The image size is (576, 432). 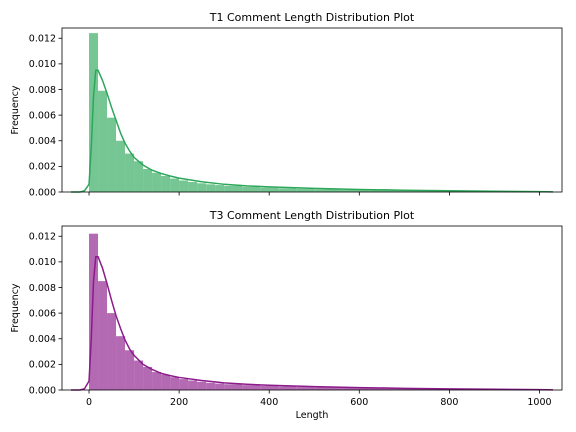 What do you see at coordinates (42, 237) in the screenshot?
I see `t3-y-tick-label: 0.012` at bounding box center [42, 237].